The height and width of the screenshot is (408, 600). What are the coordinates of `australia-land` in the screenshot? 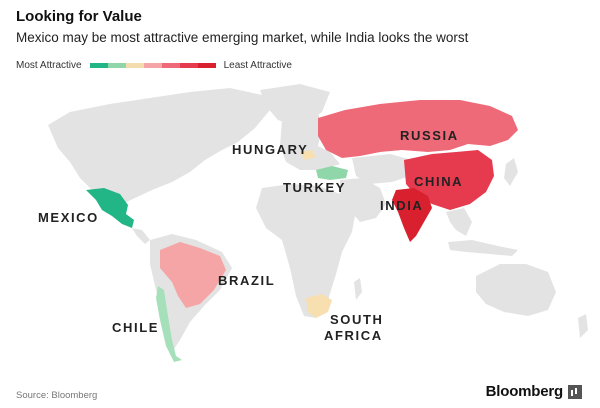 It's located at (516, 290).